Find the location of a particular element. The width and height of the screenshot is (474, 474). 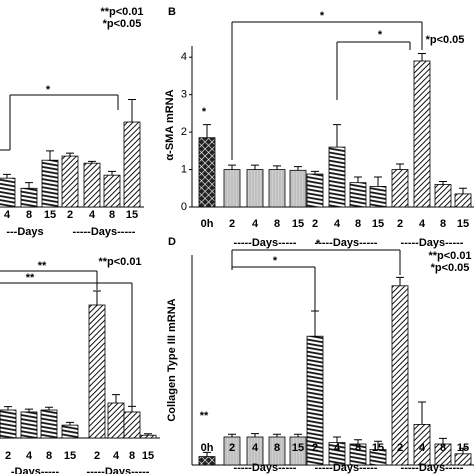

y-axis-label: Collagen Type III mRNA is located at coordinates (172, 359).